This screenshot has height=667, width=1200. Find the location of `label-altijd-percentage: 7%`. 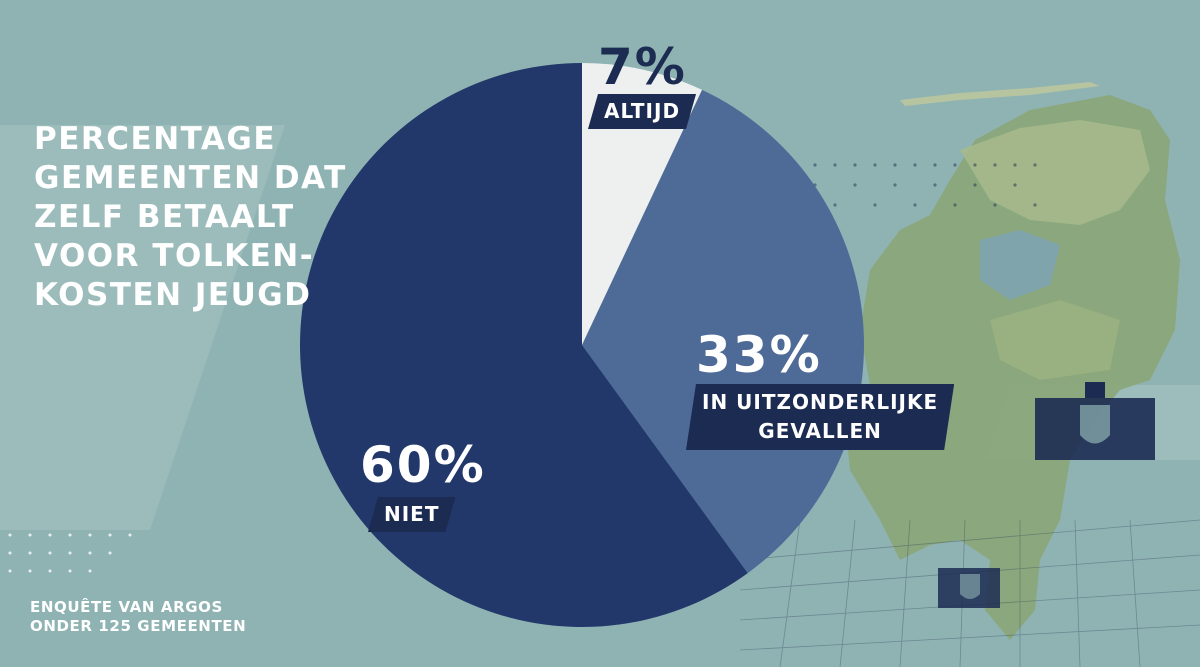

label-altijd-percentage: 7% is located at coordinates (642, 67).